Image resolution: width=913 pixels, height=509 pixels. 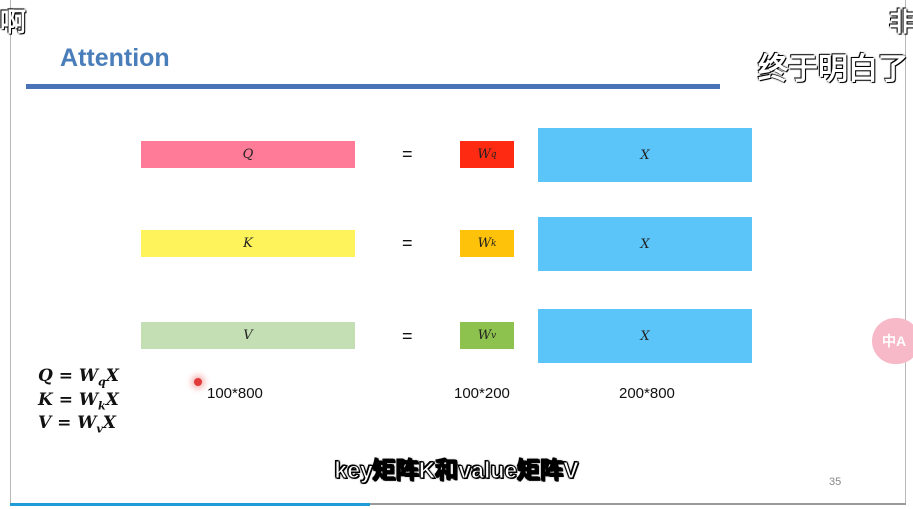 I want to click on formula-k: K = WkX, so click(x=78, y=401).